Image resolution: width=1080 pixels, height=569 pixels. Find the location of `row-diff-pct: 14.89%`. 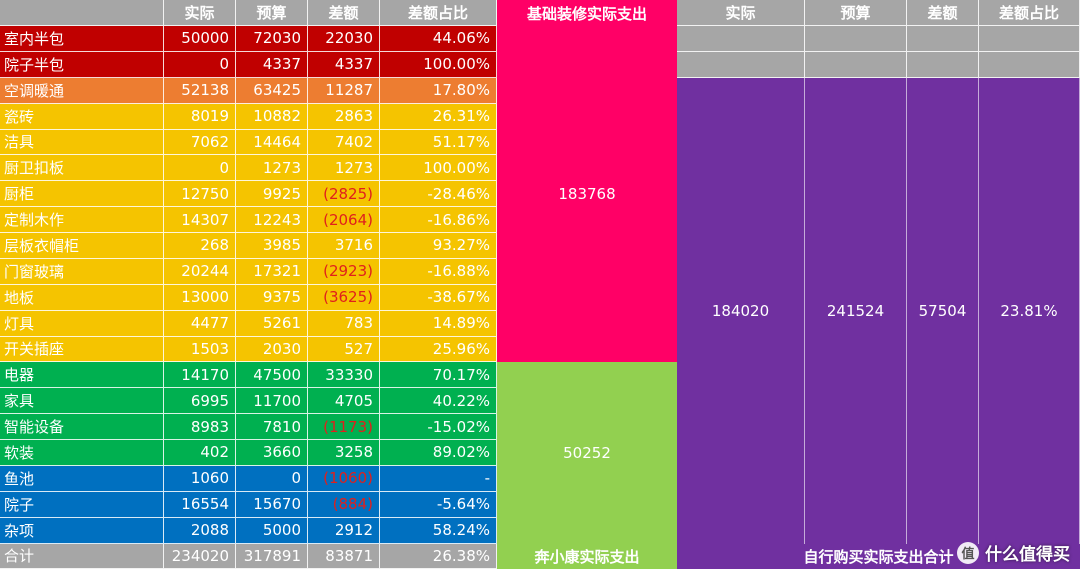

row-diff-pct: 14.89% is located at coordinates (438, 323).